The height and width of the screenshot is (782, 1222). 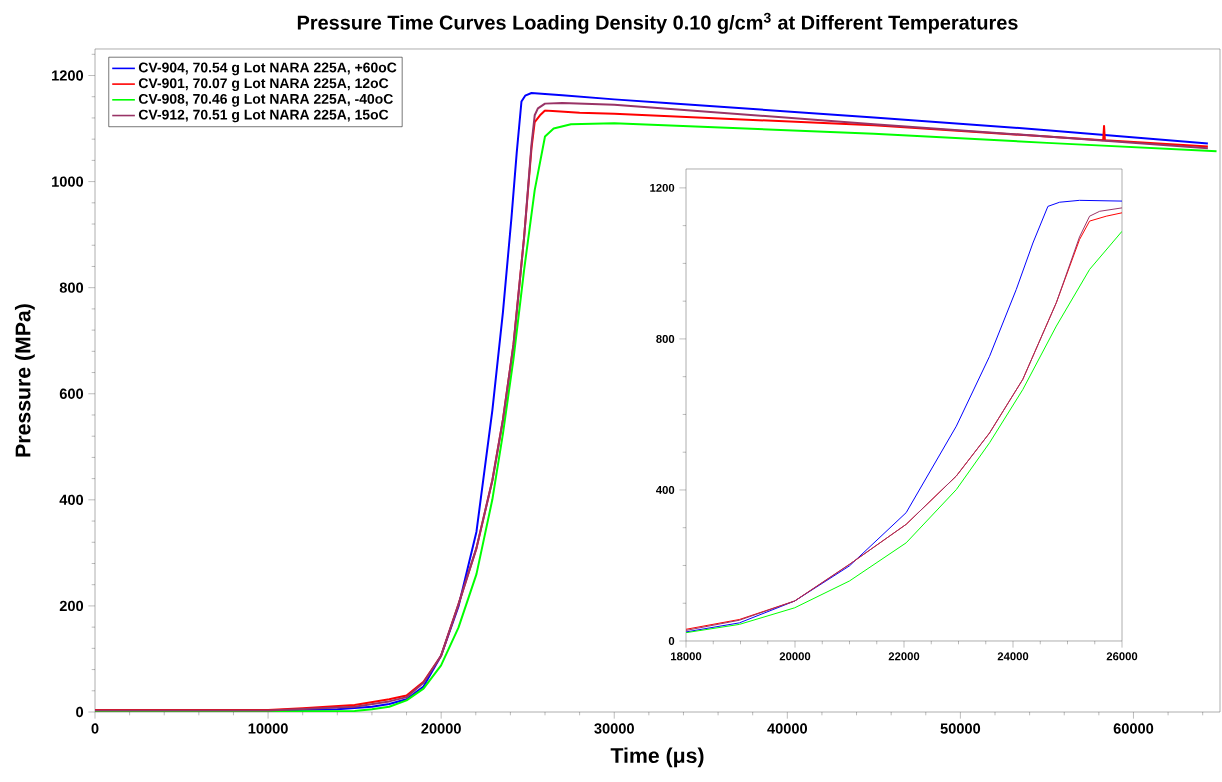 What do you see at coordinates (657, 757) in the screenshot?
I see `x-axis-title: Time (μs)` at bounding box center [657, 757].